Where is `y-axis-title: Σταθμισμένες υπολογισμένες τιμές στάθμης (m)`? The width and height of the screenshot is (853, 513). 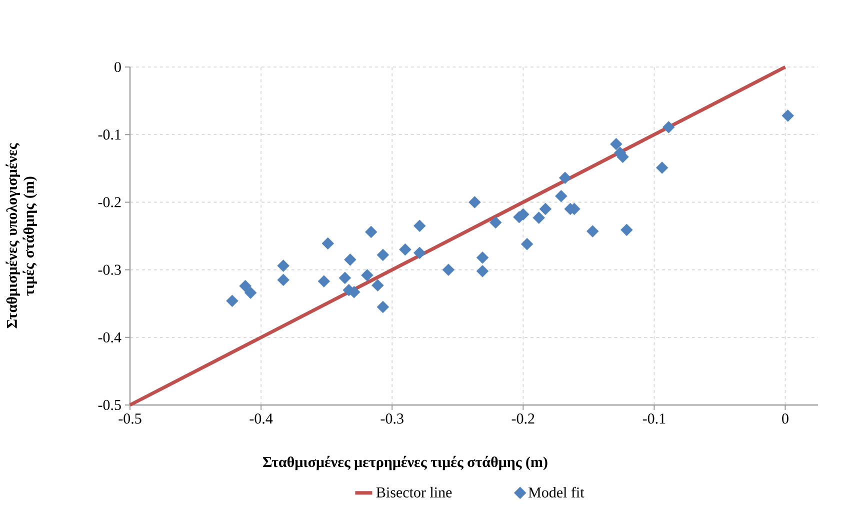 y-axis-title: Σταθμισμένες υπολογισμένες τιμές στάθμης (m) is located at coordinates (22, 235).